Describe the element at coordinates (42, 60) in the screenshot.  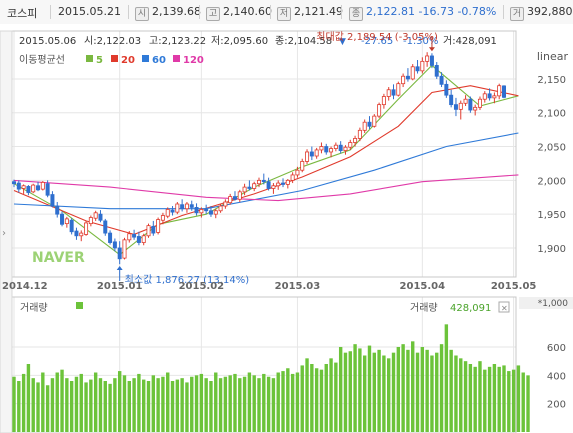
I see `ma-legend-title: 이동평균선` at that location.